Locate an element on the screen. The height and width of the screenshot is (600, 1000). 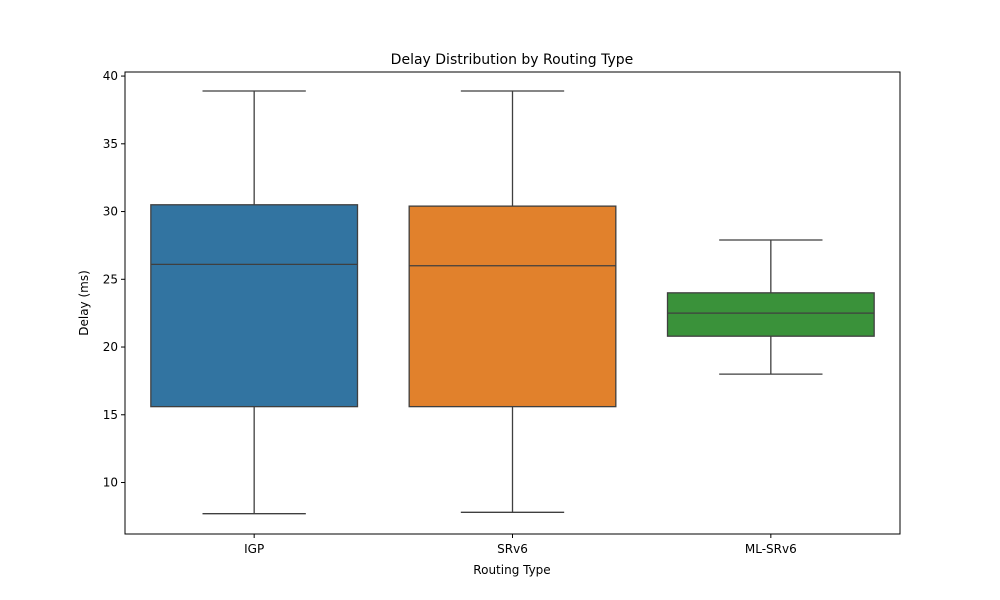
y-tick-label: 25 is located at coordinates (110, 279).